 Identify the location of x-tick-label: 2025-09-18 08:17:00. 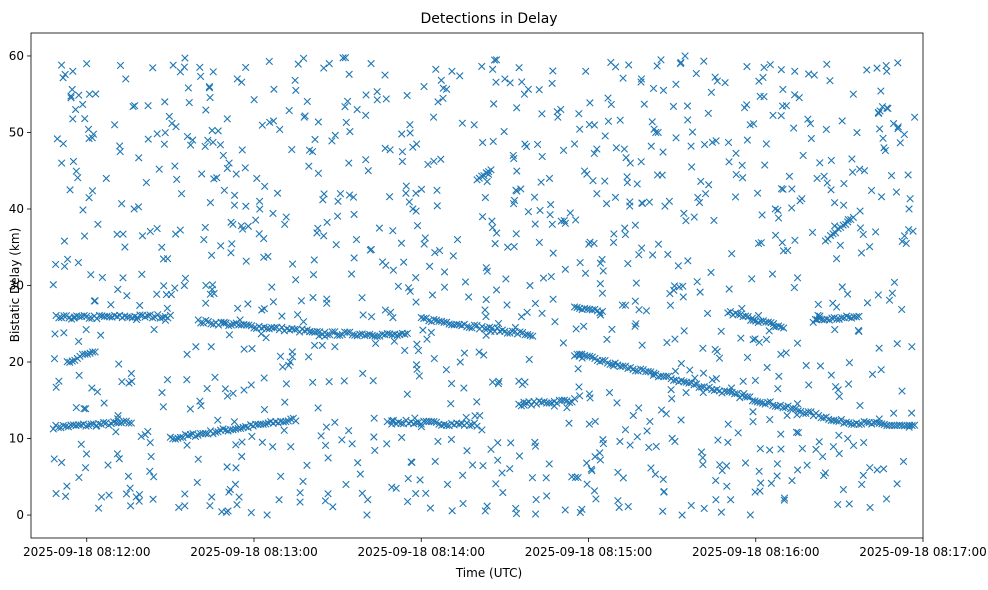
(922, 552).